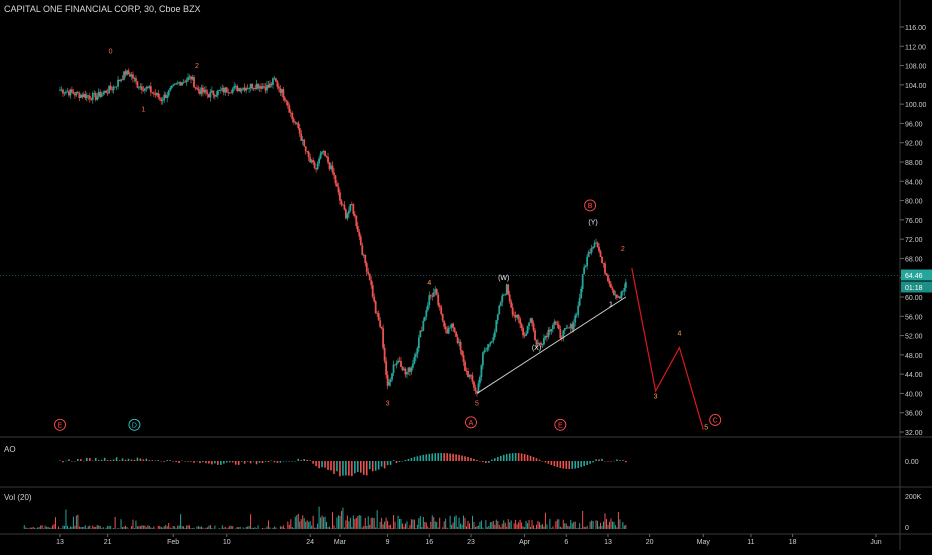 Image resolution: width=932 pixels, height=555 pixels. I want to click on wave-label: 2, so click(197, 66).